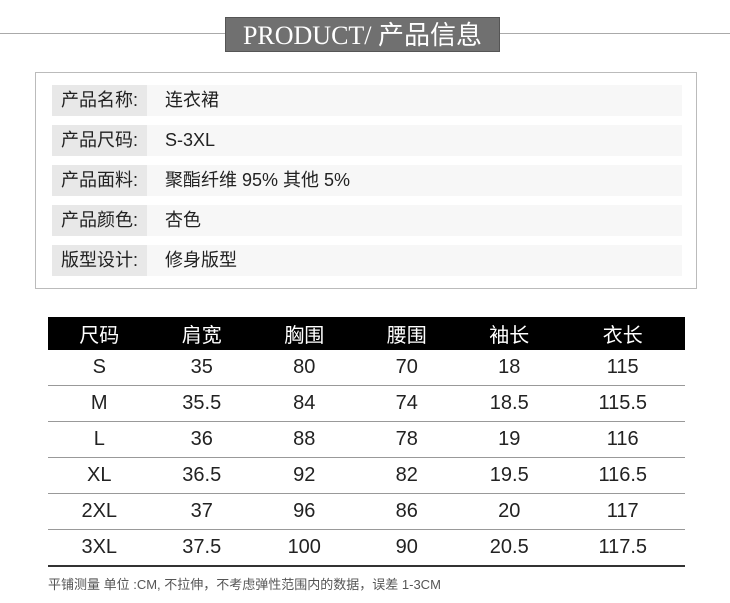 This screenshot has height=603, width=730. What do you see at coordinates (99, 333) in the screenshot?
I see `column-header: 尺码` at bounding box center [99, 333].